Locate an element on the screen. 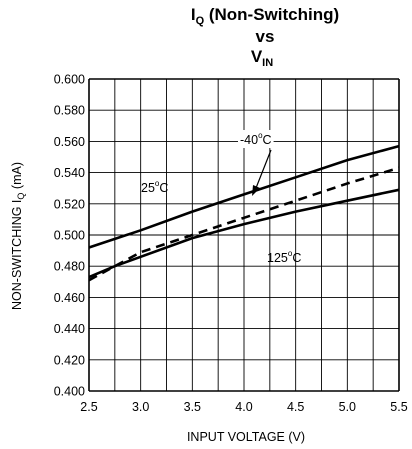 This screenshot has width=412, height=449. y-tick-label: 0.400 is located at coordinates (69, 392).